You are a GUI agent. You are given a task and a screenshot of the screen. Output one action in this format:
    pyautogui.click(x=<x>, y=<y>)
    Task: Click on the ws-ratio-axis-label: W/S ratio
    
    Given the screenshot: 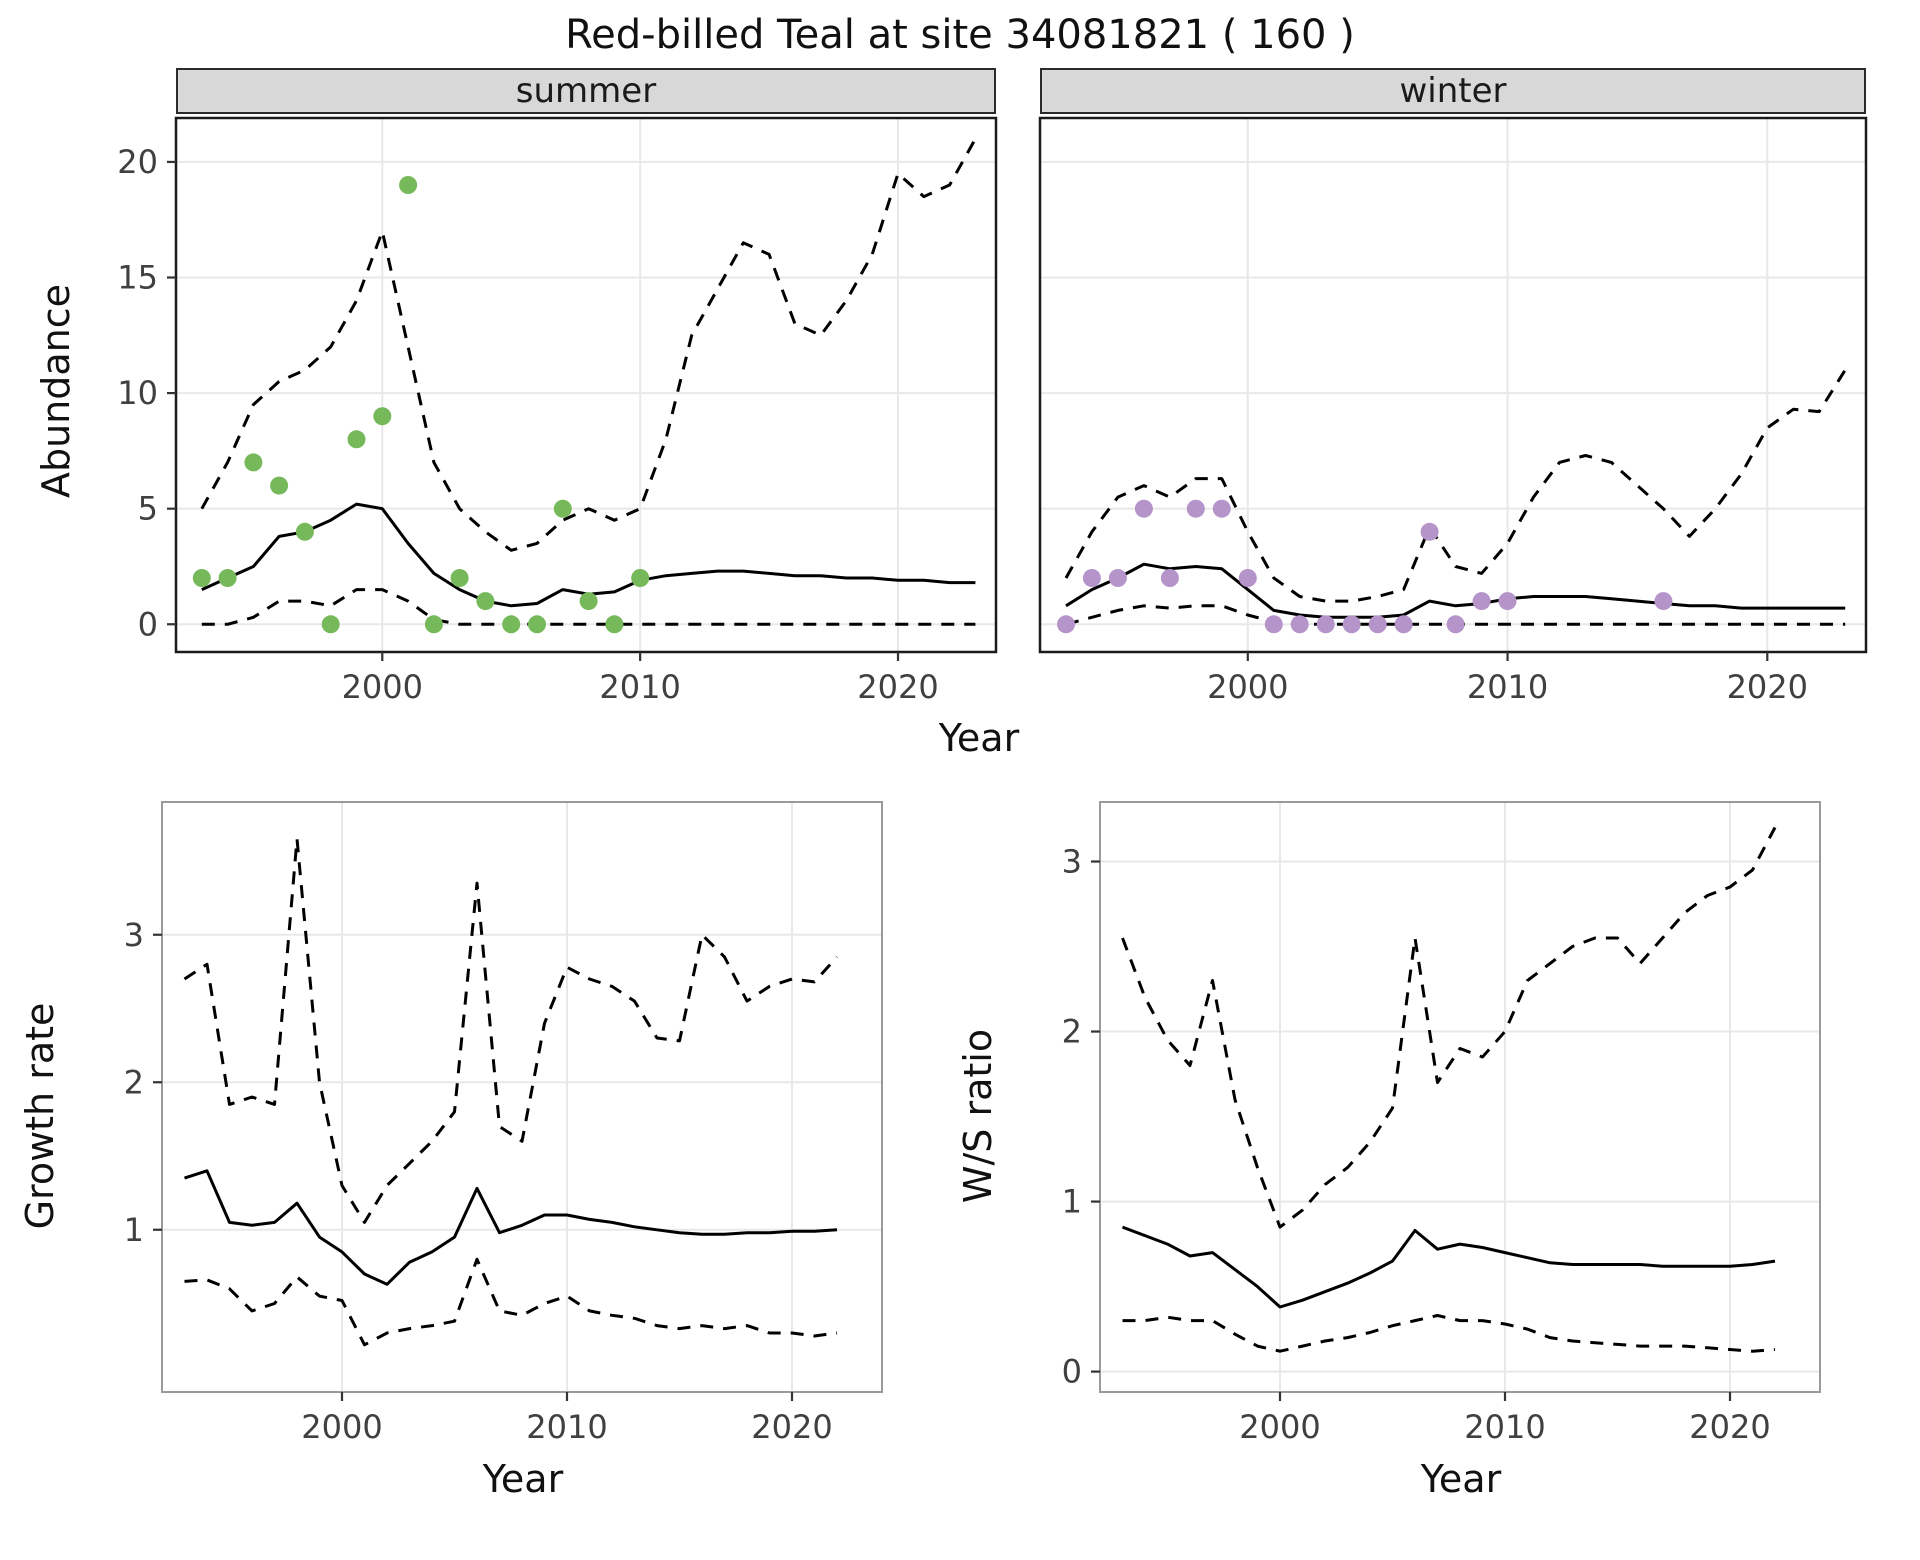 What is the action you would take?
    pyautogui.click(x=978, y=1116)
    